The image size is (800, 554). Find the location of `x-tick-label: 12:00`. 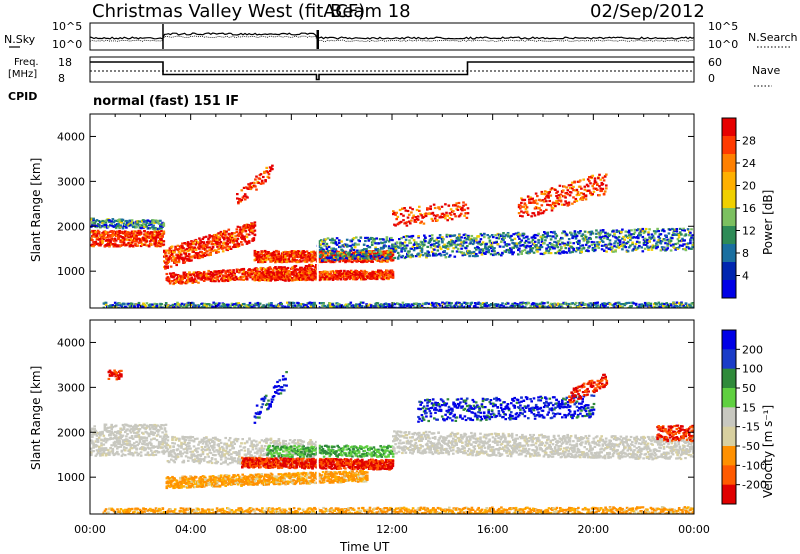

x-tick-label: 12:00 is located at coordinates (392, 529).